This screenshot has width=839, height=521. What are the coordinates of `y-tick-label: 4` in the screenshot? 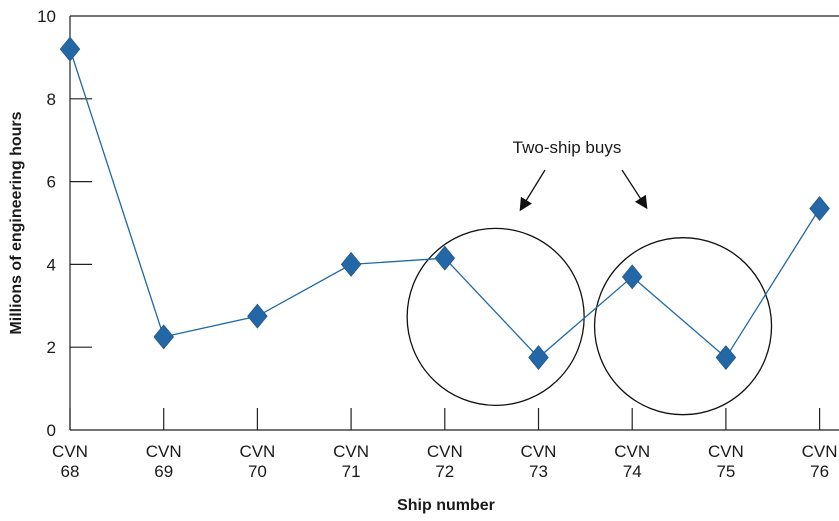 It's located at (51, 264).